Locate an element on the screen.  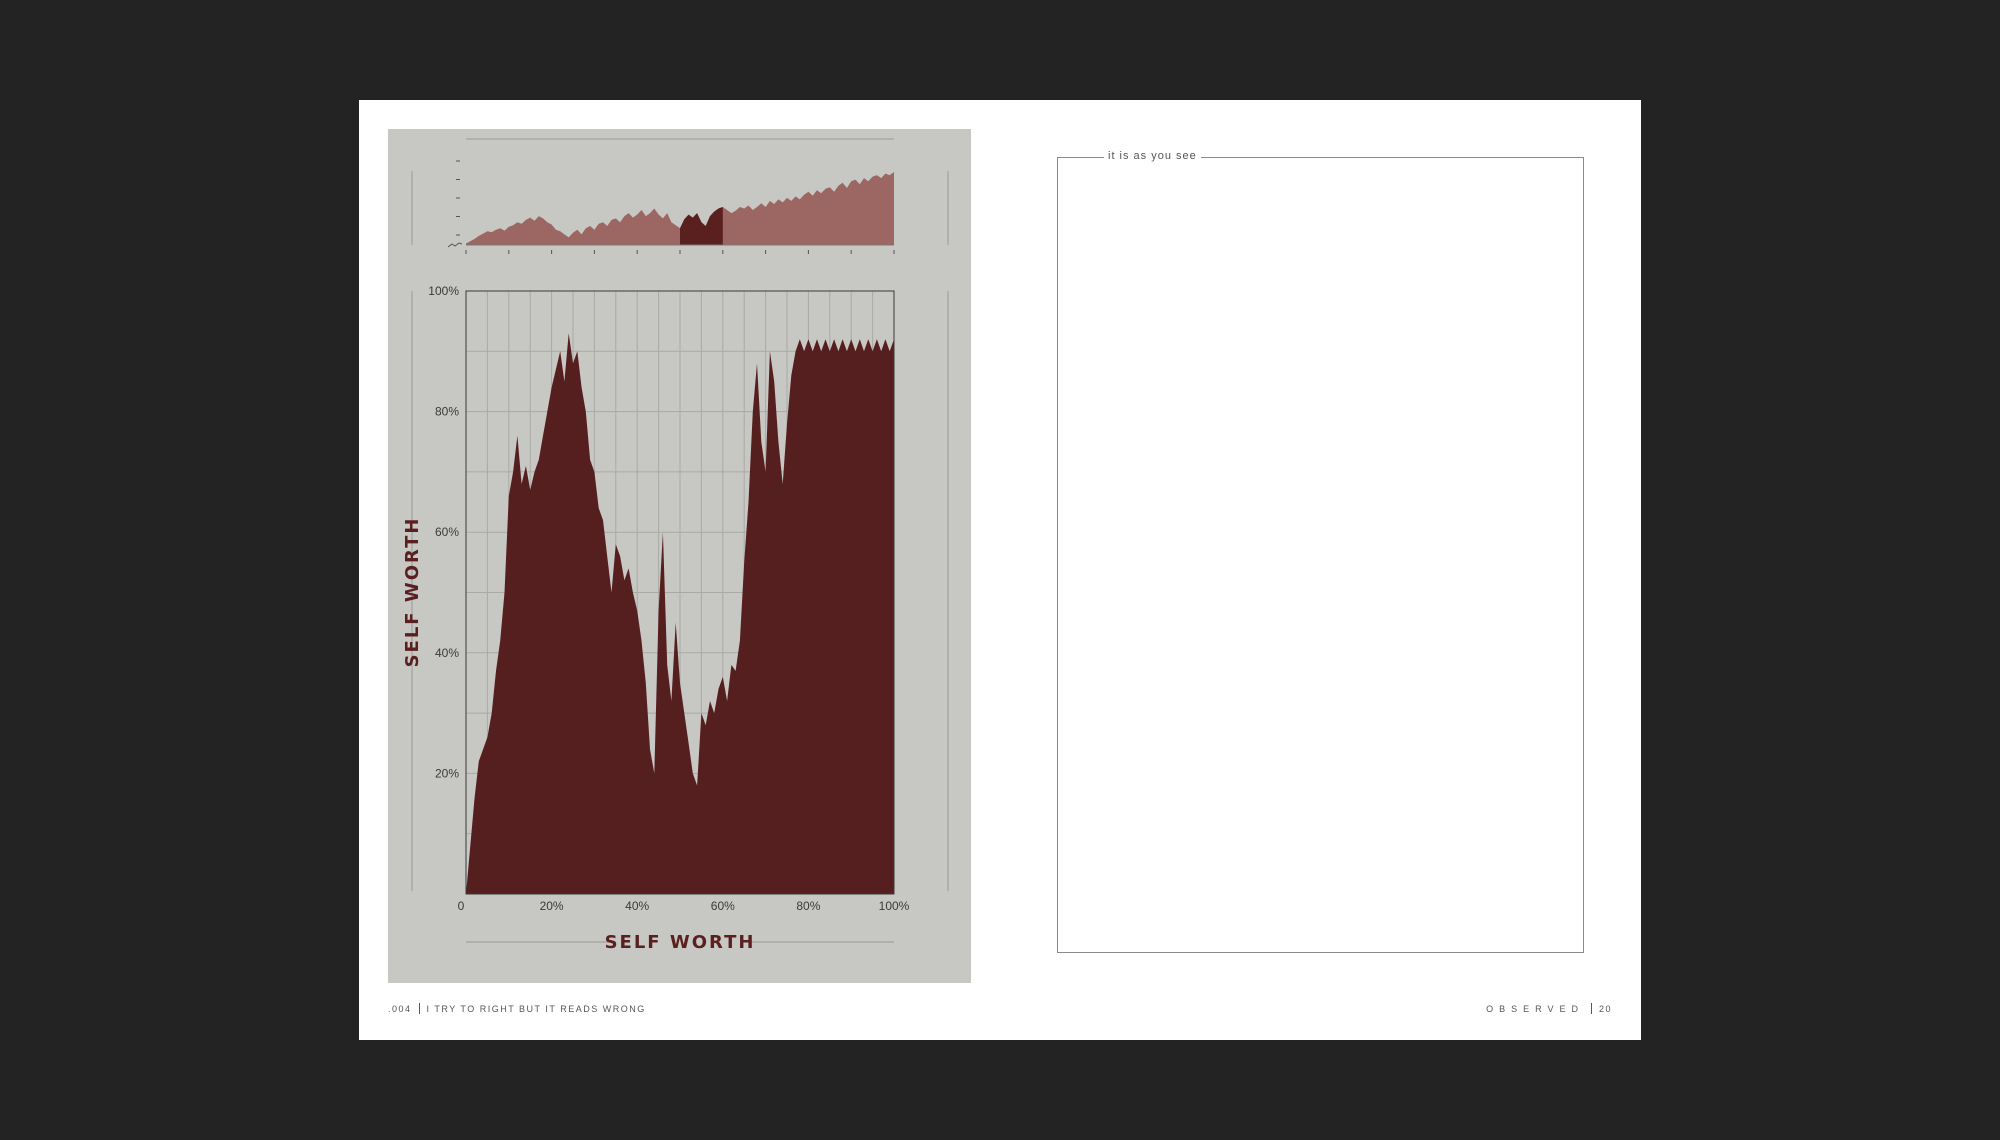
overview-highlight is located at coordinates (701, 226).